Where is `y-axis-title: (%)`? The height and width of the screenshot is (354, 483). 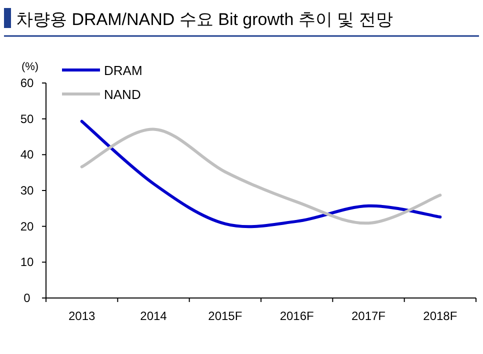 y-axis-title: (%) is located at coordinates (30, 67).